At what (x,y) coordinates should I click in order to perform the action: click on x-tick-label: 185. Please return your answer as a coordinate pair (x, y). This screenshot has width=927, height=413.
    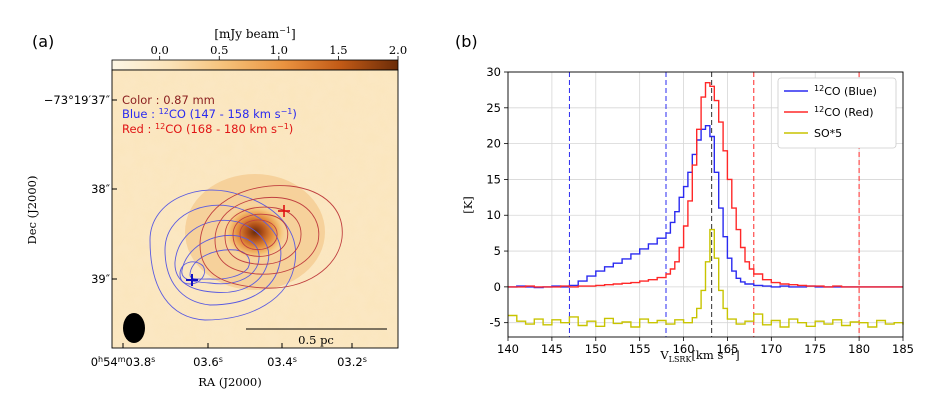
    Looking at the image, I should click on (903, 349).